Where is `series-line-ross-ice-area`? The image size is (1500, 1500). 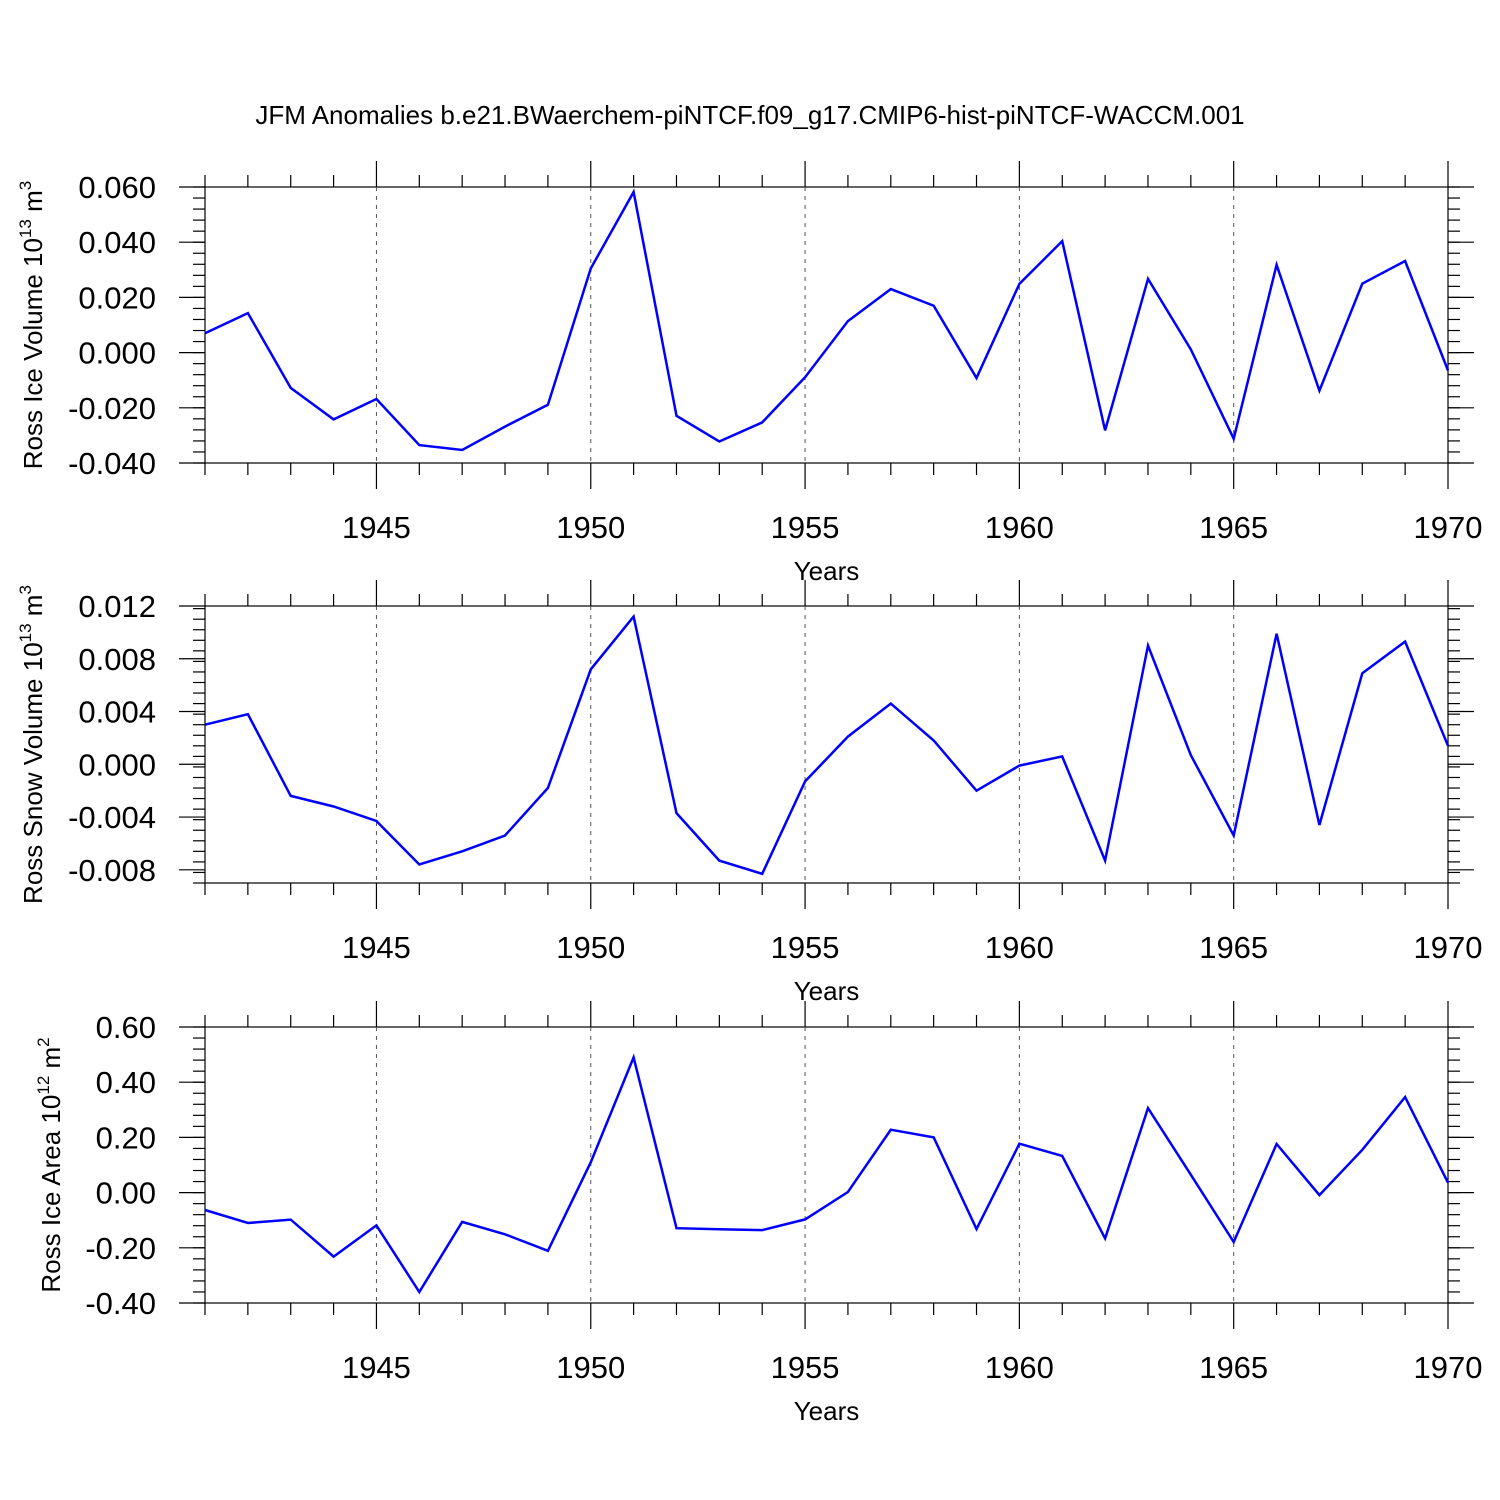 series-line-ross-ice-area is located at coordinates (827, 1174).